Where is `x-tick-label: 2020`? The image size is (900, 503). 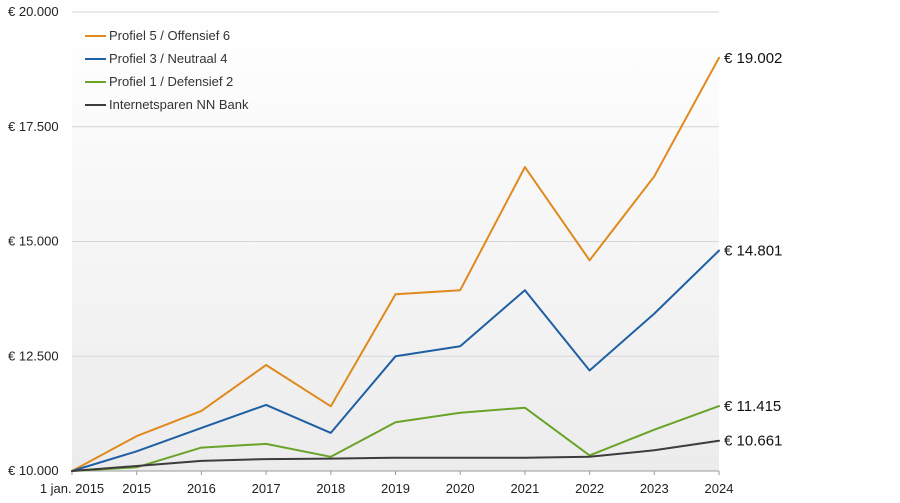 x-tick-label: 2020 is located at coordinates (460, 488).